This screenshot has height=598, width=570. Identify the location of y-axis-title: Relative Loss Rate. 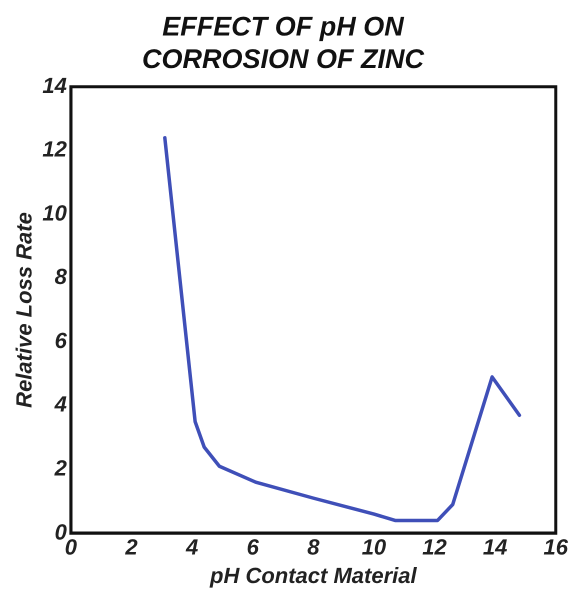
(23, 310).